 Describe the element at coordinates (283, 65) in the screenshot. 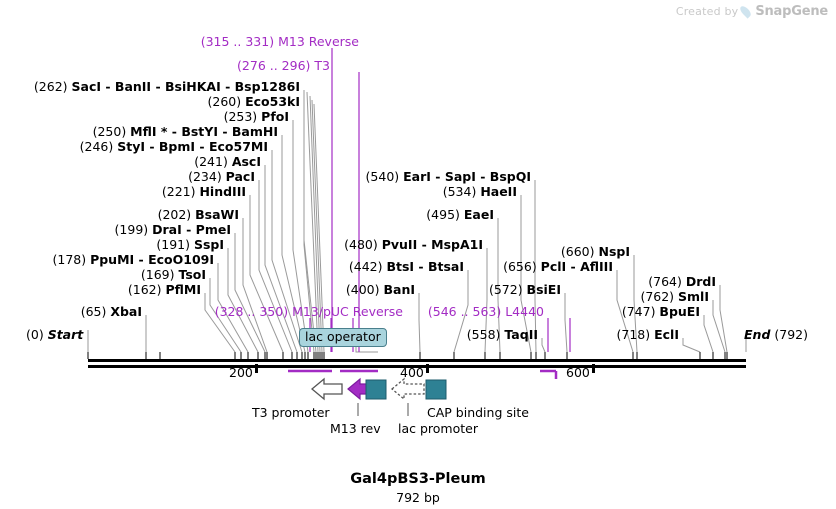

I see `primer-label-t3: (276 .. 296) T3` at that location.